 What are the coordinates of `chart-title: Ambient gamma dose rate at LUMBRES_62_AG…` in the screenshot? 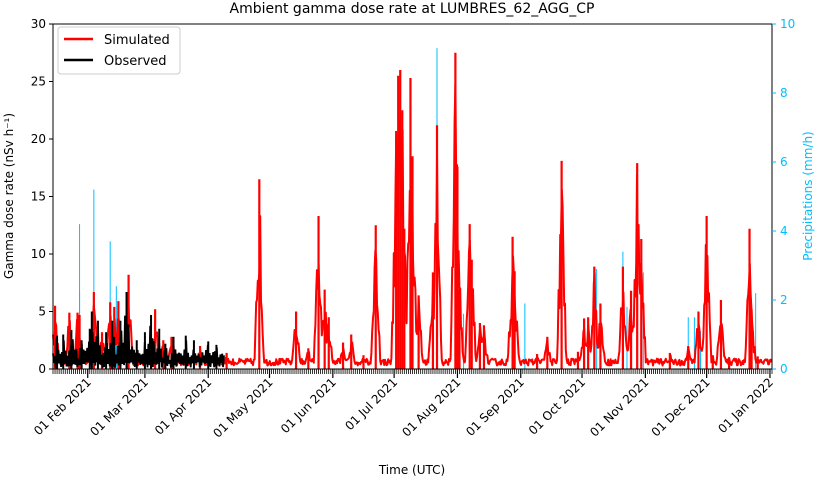 It's located at (412, 9).